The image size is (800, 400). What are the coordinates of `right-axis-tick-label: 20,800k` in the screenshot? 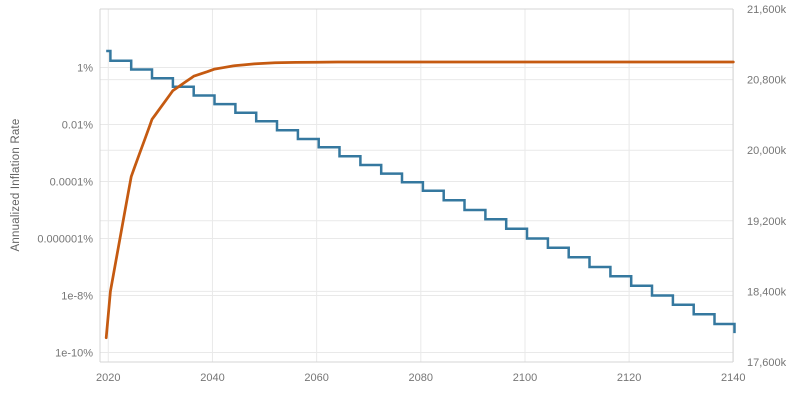 It's located at (767, 81).